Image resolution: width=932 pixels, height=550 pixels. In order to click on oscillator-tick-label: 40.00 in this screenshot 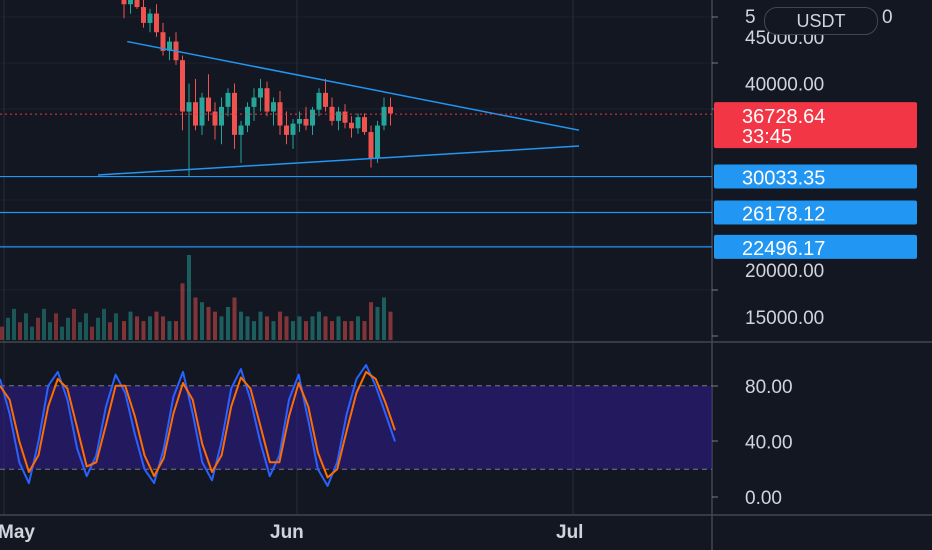, I will do `click(769, 442)`.